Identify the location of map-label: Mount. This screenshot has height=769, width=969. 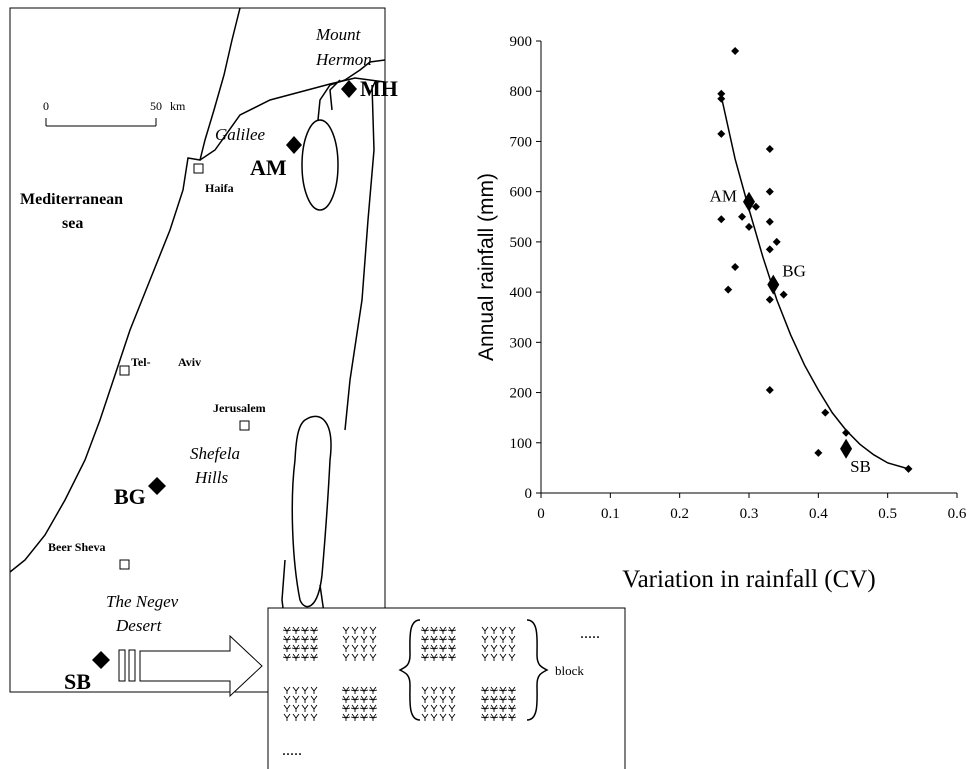
(338, 34).